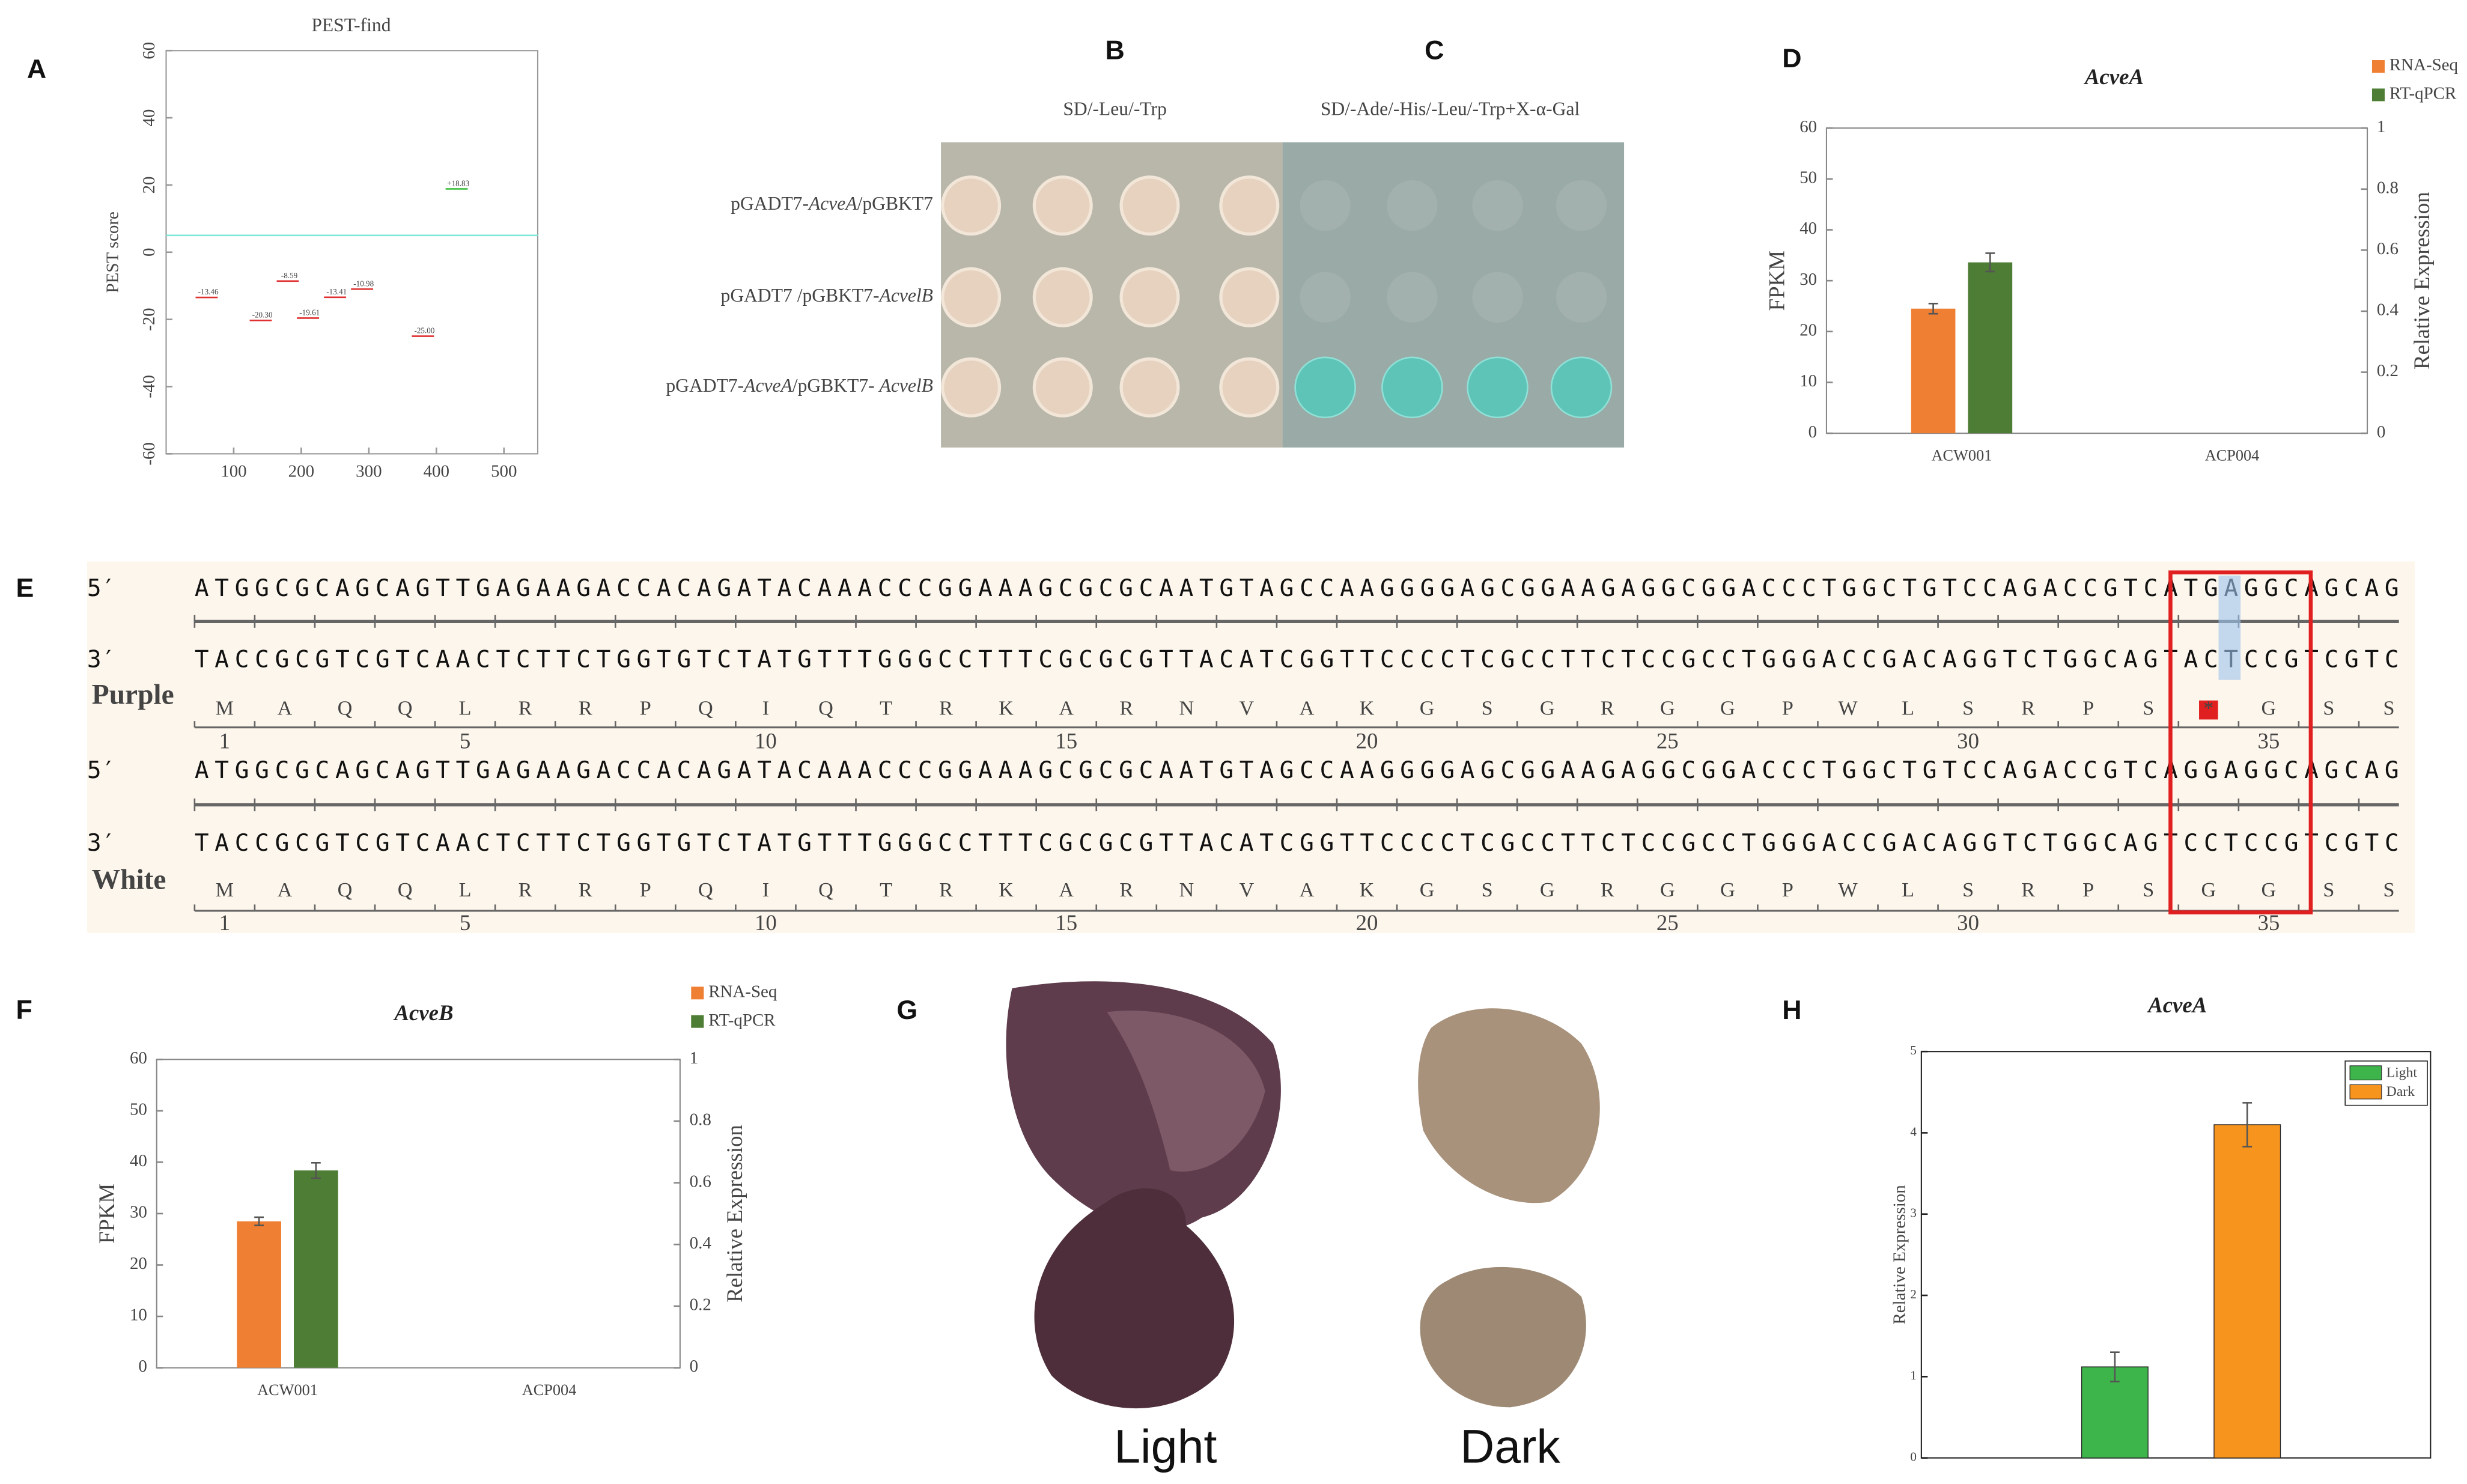 The image size is (2467, 1484). What do you see at coordinates (1808, 177) in the screenshot?
I see `y-tick-label: 50` at bounding box center [1808, 177].